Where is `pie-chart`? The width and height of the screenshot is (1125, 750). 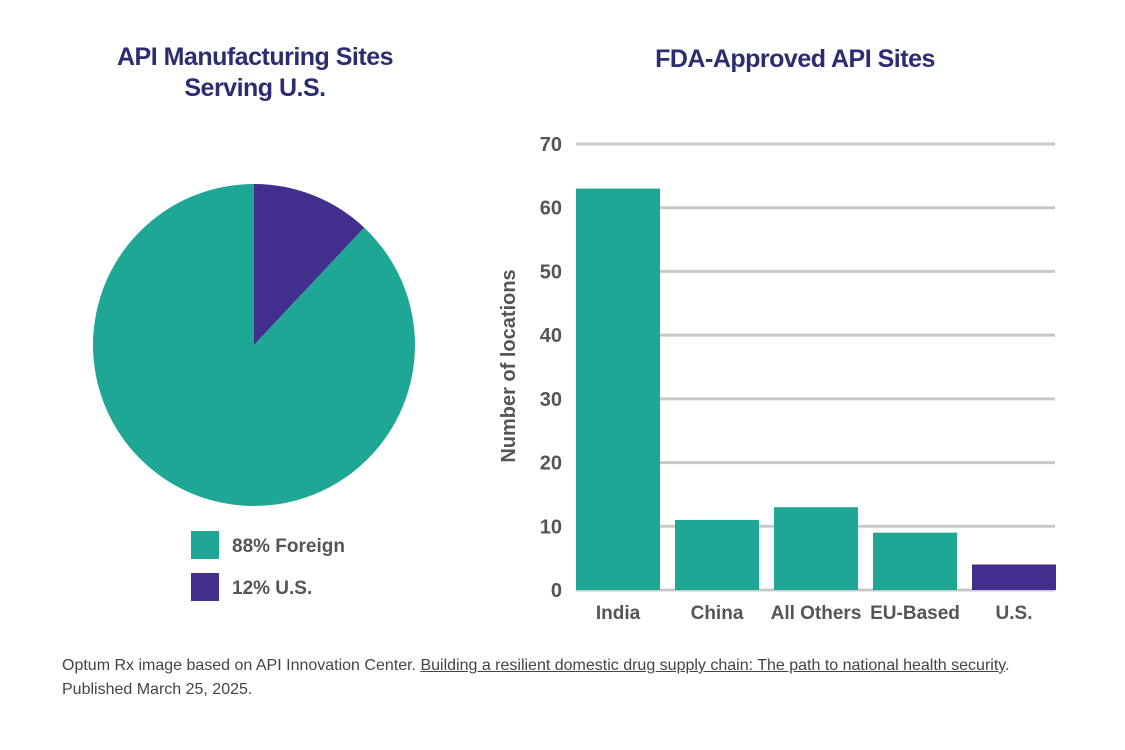
pie-chart is located at coordinates (254, 345).